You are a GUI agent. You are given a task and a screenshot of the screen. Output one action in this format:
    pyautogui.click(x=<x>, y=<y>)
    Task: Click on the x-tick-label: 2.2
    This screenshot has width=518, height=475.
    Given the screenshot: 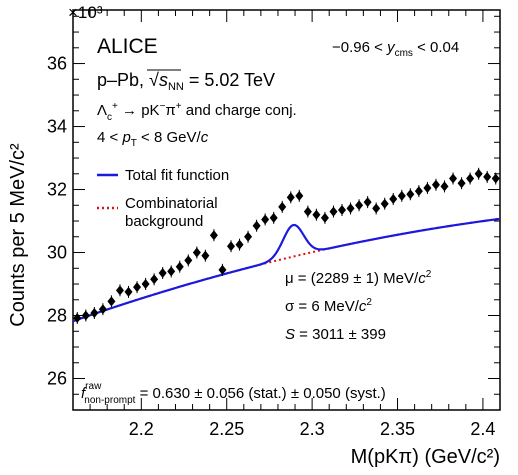 What is the action you would take?
    pyautogui.click(x=141, y=429)
    